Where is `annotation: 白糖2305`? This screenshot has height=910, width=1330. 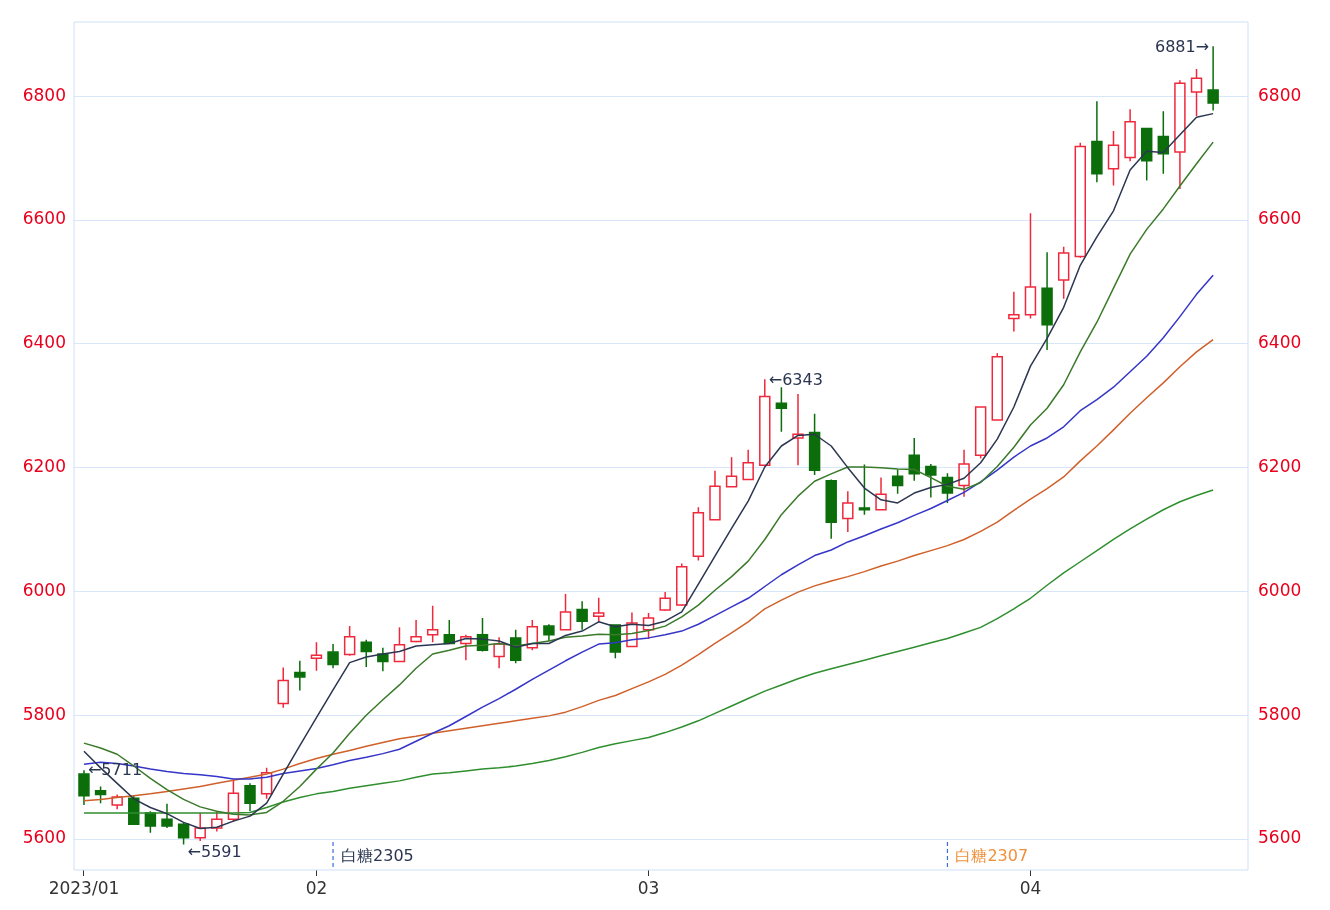 annotation: 白糖2305 is located at coordinates (377, 856).